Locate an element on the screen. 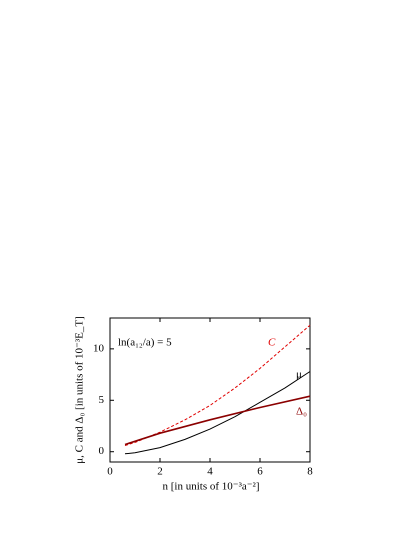  y-tick-label: 0 is located at coordinates (102, 451).